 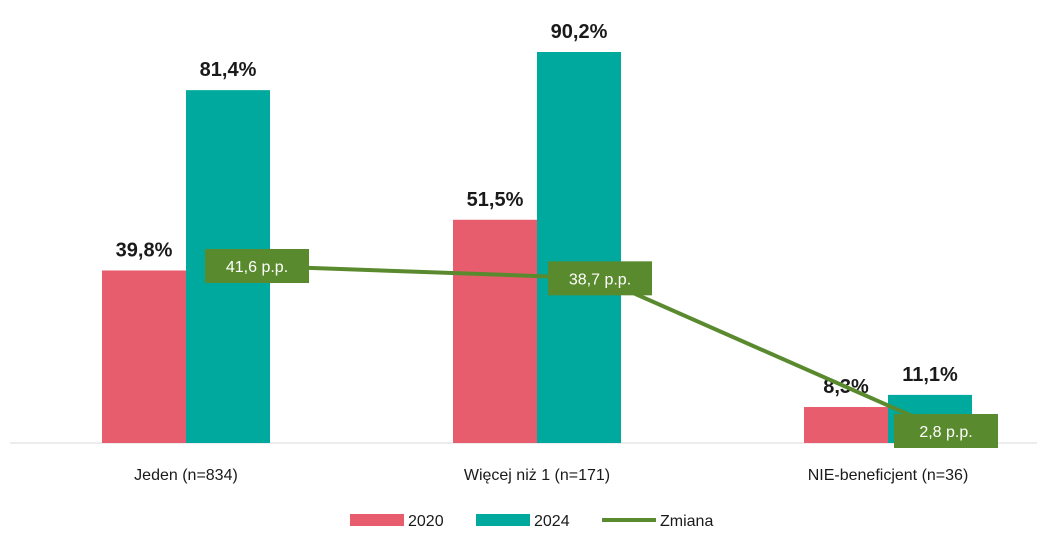 What do you see at coordinates (426, 521) in the screenshot?
I see `legend-label-2020: 2020` at bounding box center [426, 521].